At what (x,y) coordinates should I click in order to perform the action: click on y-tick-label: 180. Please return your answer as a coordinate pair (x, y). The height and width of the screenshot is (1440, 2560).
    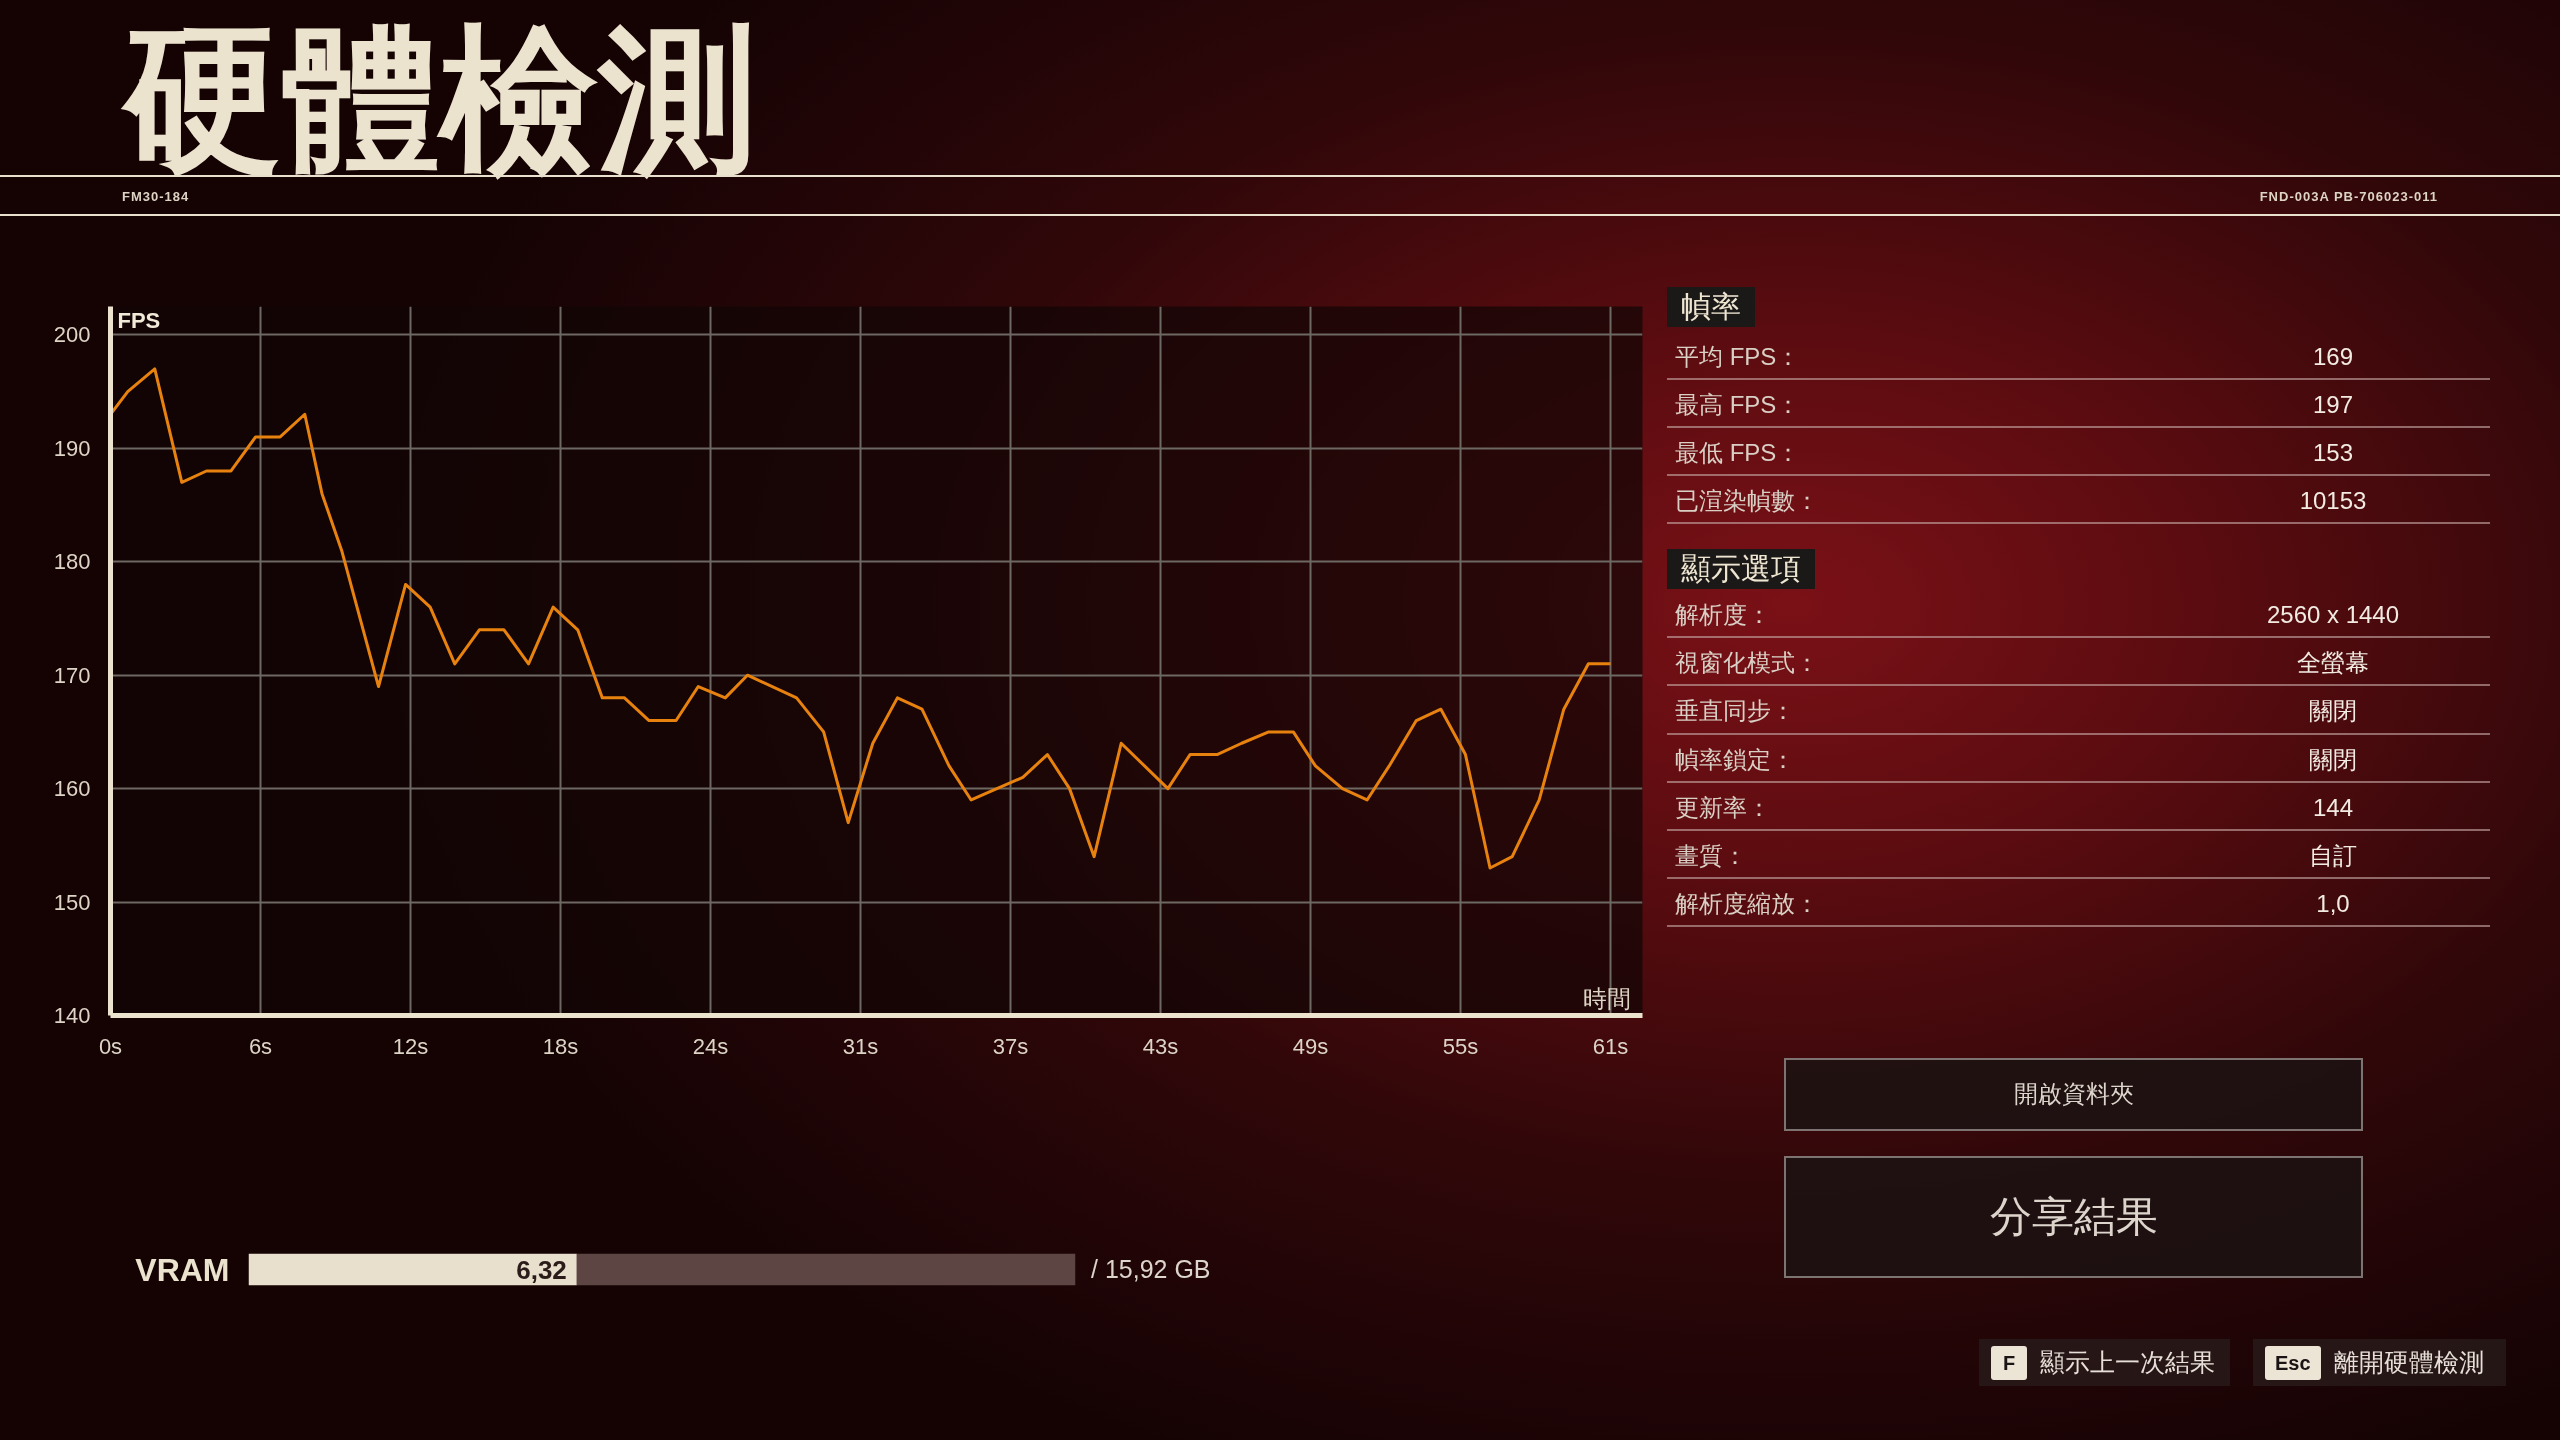
    Looking at the image, I should click on (72, 562).